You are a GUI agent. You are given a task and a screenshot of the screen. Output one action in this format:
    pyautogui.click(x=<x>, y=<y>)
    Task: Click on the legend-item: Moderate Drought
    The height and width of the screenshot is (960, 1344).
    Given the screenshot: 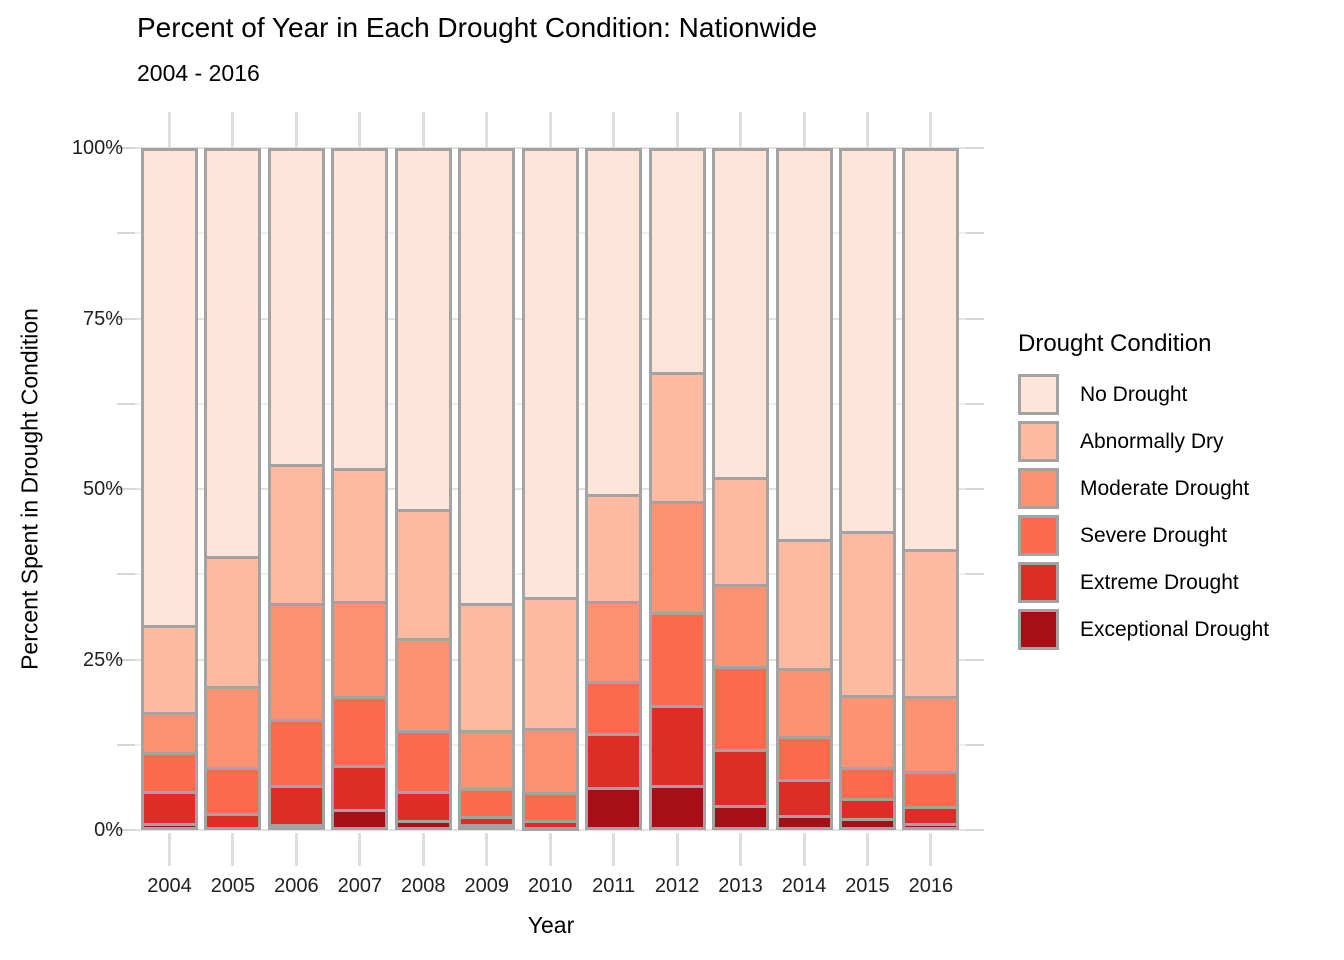 What is the action you would take?
    pyautogui.click(x=1143, y=488)
    